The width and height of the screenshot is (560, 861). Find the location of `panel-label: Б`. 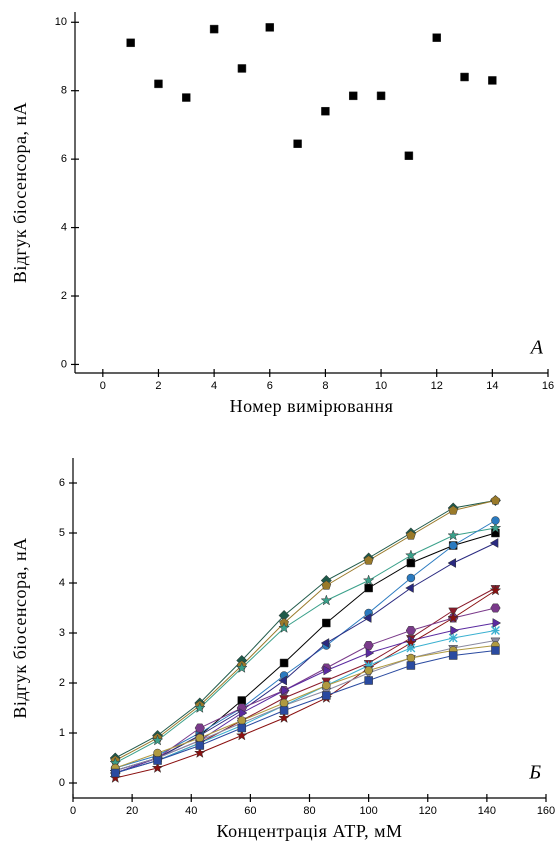

panel-label: Б is located at coordinates (534, 773).